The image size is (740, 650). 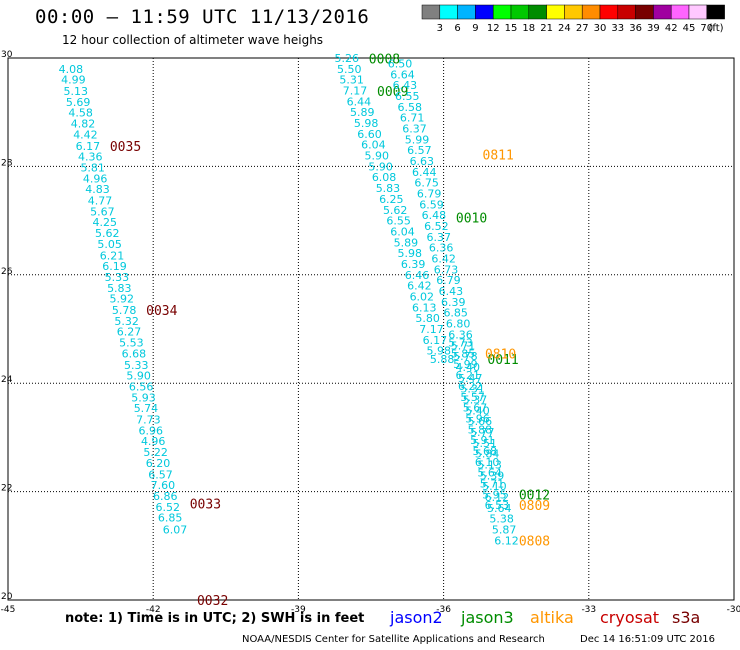 What do you see at coordinates (534, 506) in the screenshot?
I see `pass-time-label: 0809` at bounding box center [534, 506].